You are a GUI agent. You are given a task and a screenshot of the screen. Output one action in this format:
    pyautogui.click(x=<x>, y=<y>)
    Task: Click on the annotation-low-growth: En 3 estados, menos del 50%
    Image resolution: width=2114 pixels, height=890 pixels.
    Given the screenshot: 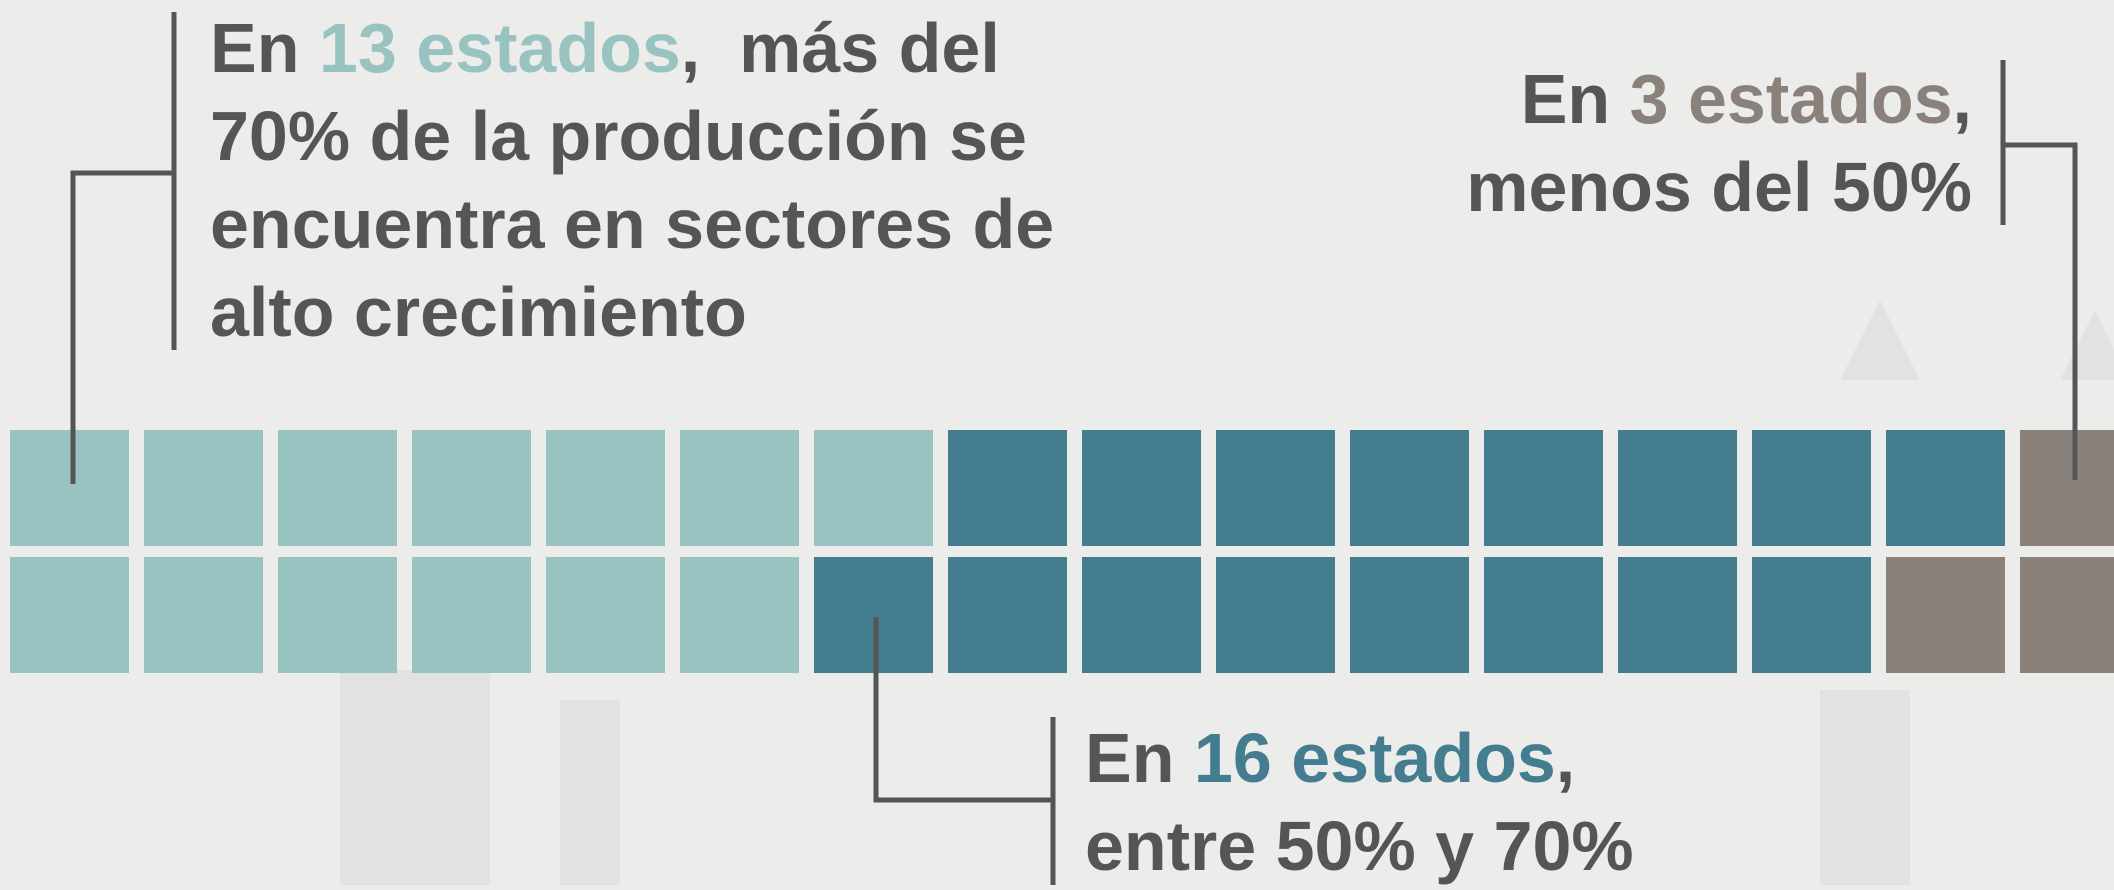 What is the action you would take?
    pyautogui.click(x=1719, y=143)
    